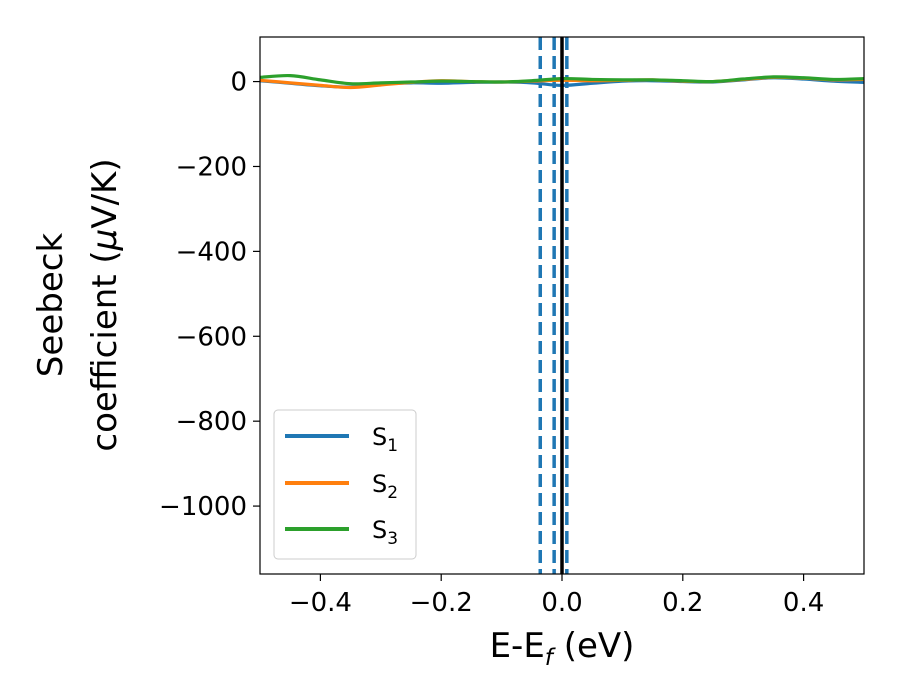 This screenshot has width=900, height=700. What do you see at coordinates (385, 439) in the screenshot?
I see `legend-label-s1: S1` at bounding box center [385, 439].